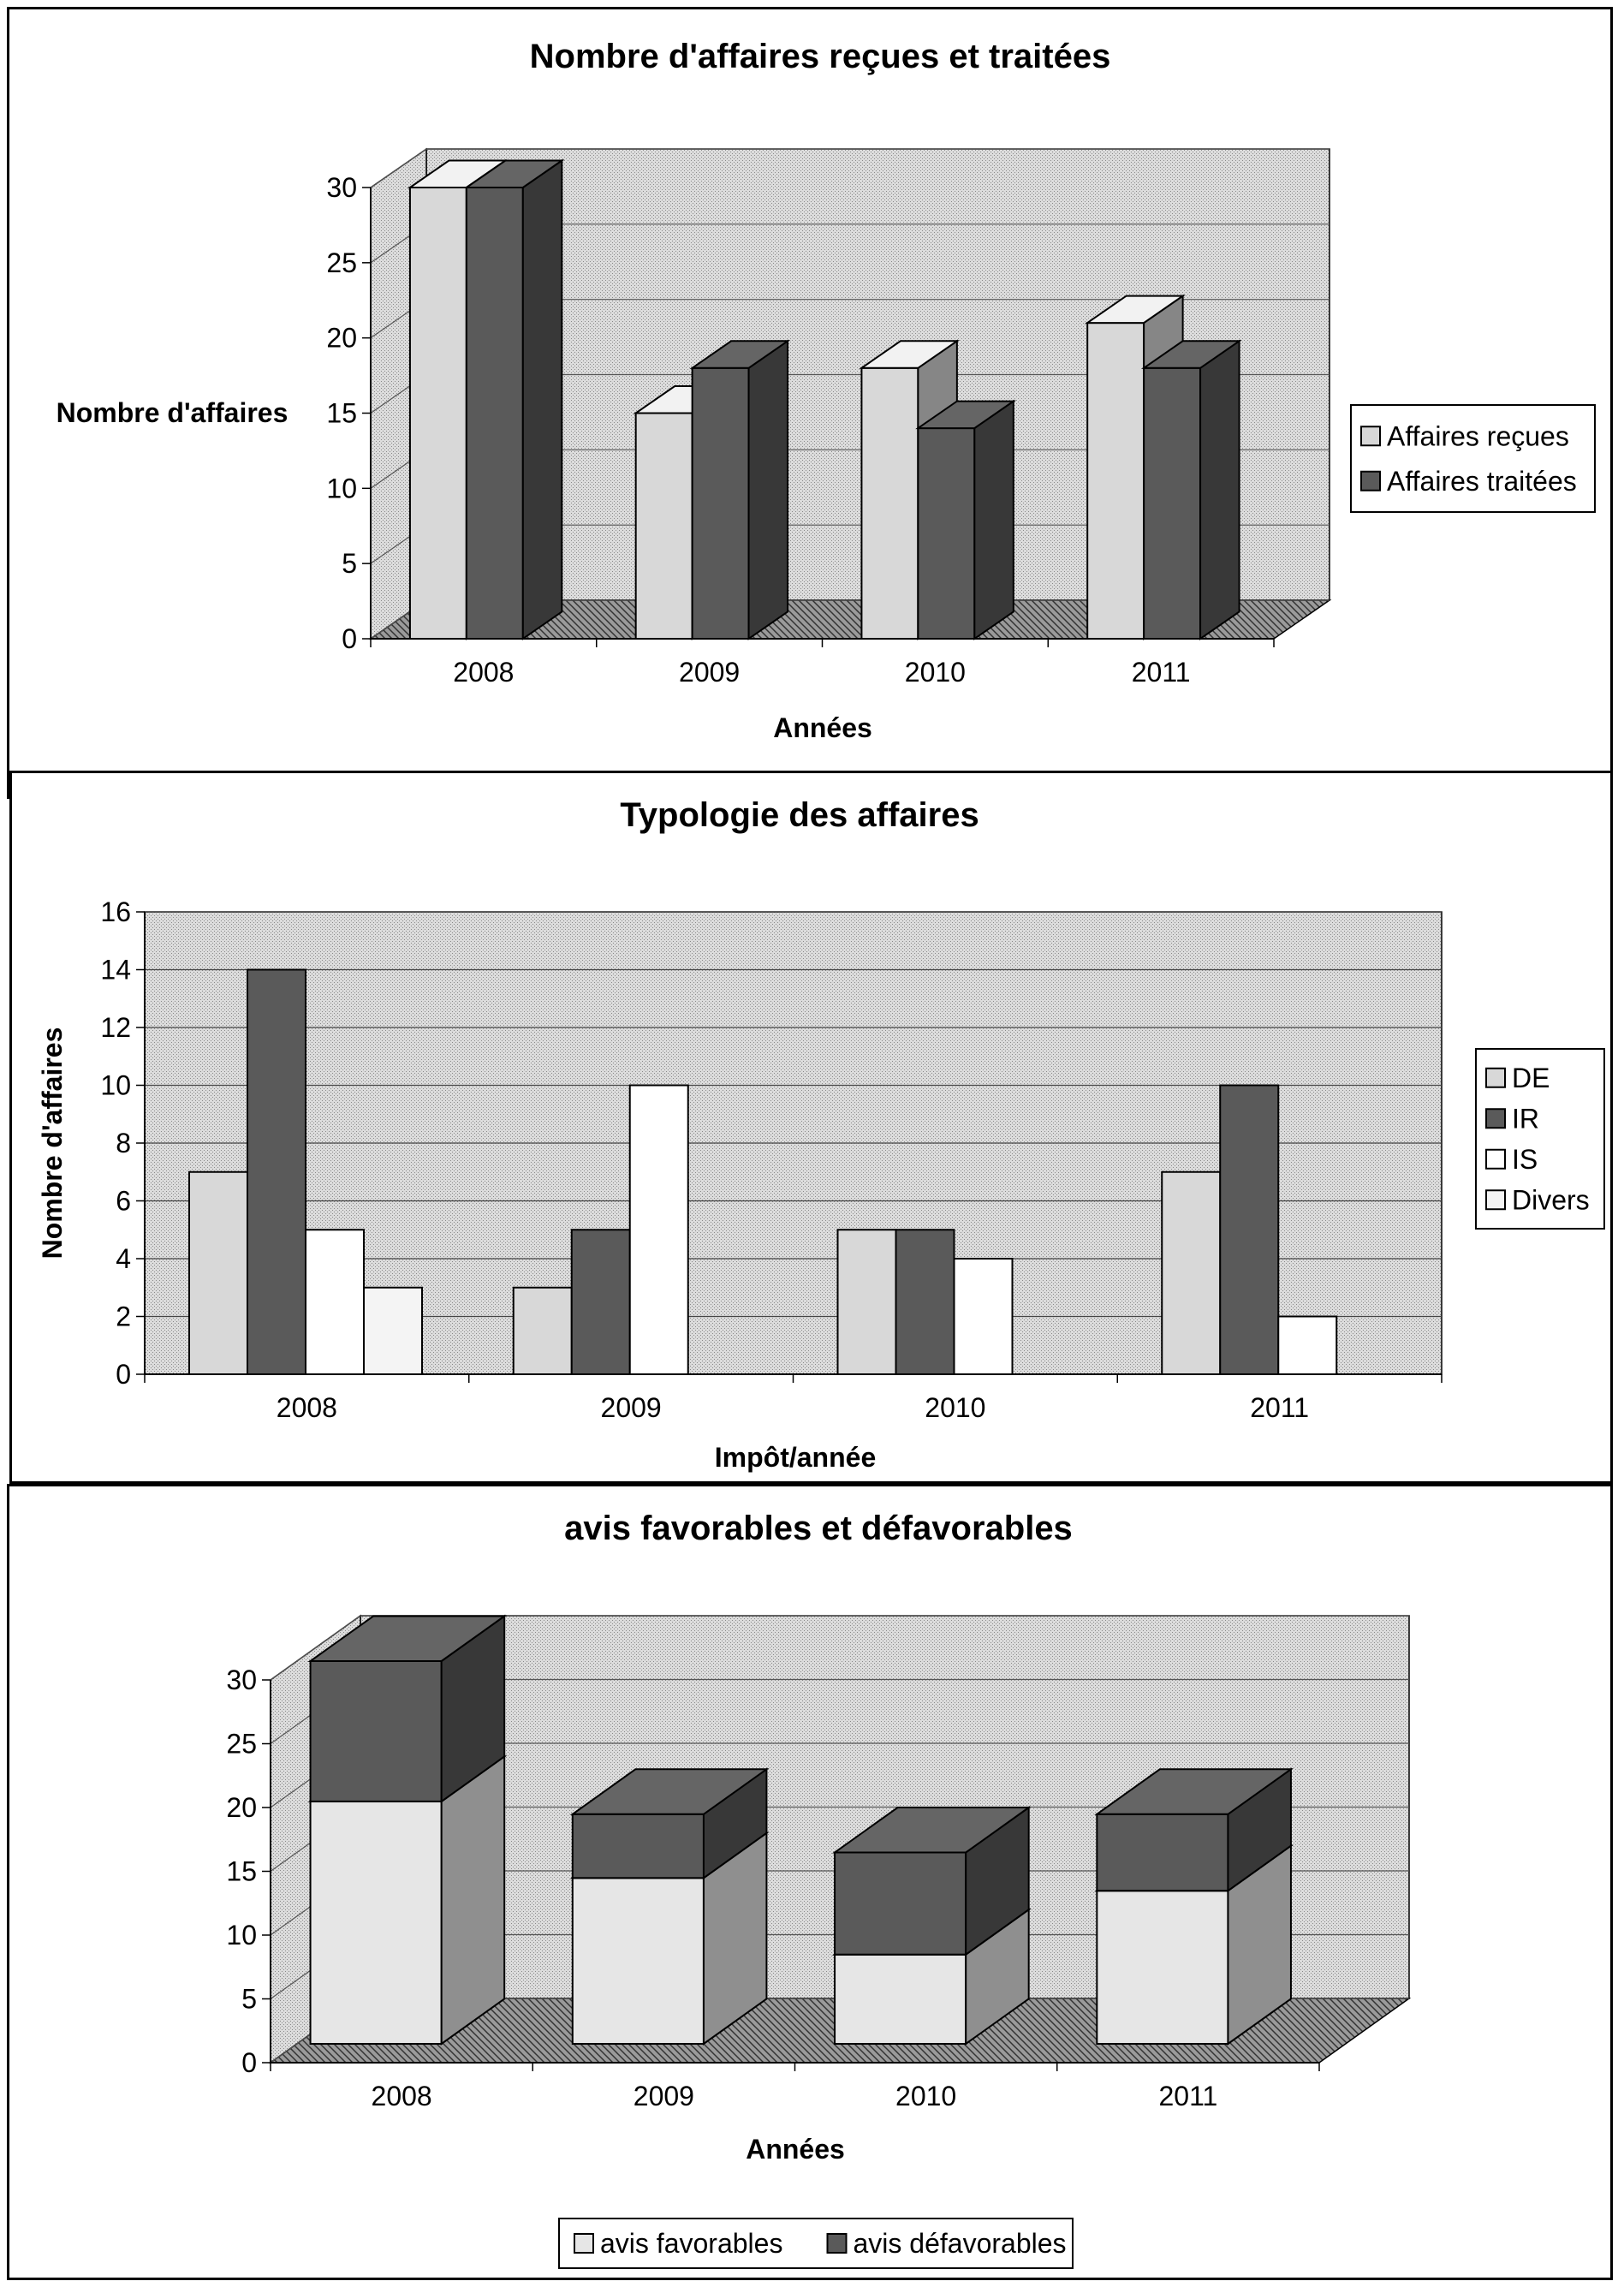 The image size is (1624, 2287). I want to click on c2-ytick-label: 12, so click(115, 1027).